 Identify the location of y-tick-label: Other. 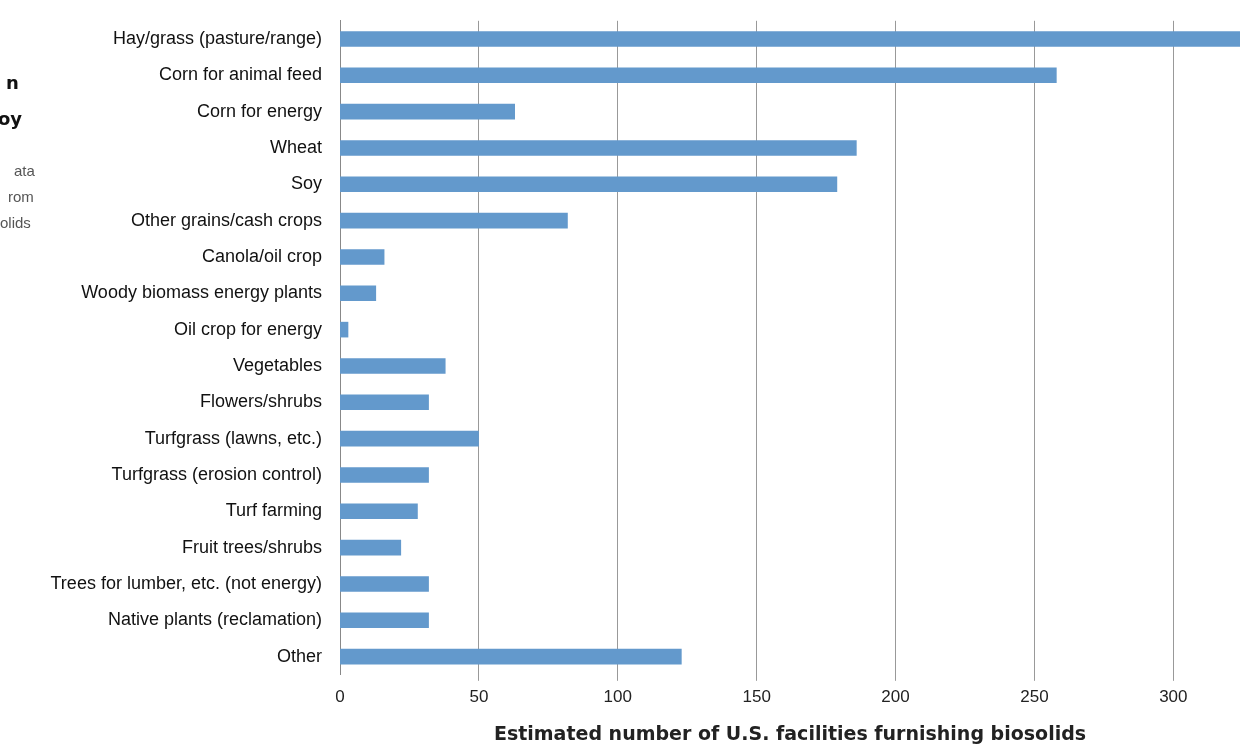
(299, 655).